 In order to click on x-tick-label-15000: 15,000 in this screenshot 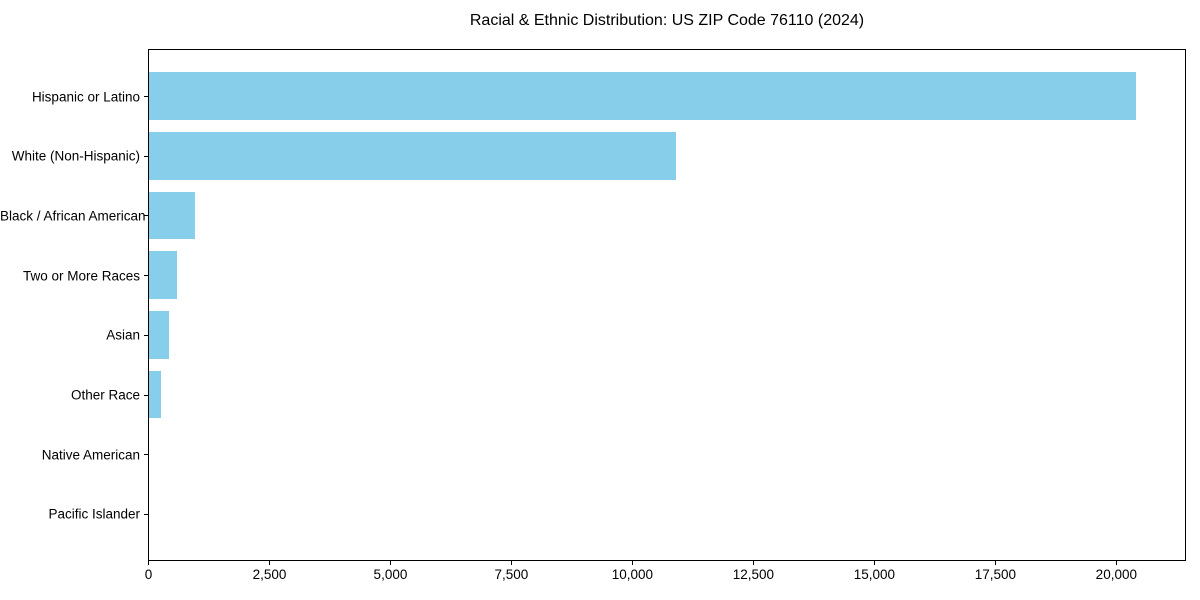, I will do `click(874, 574)`.